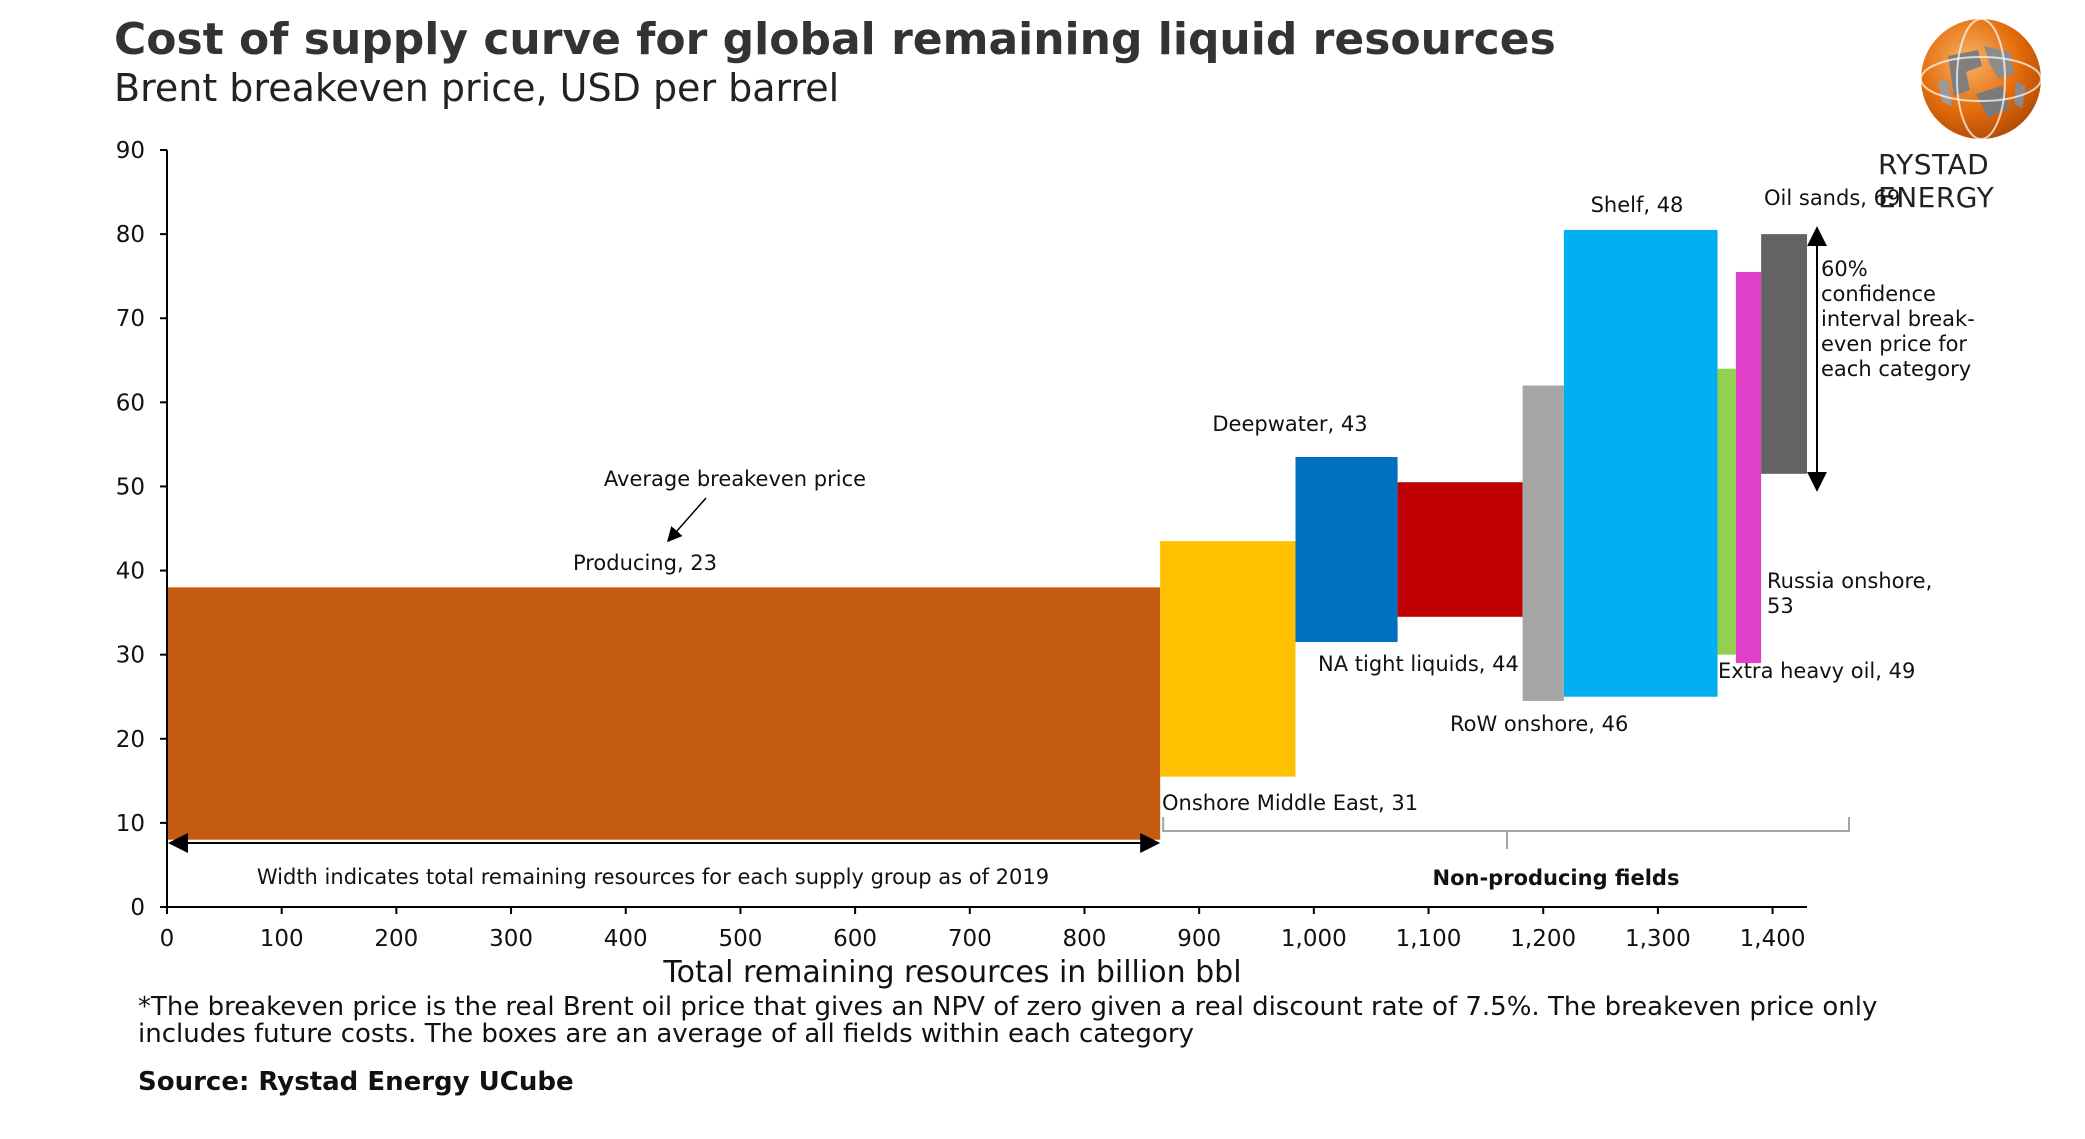 Image resolution: width=2085 pixels, height=1139 pixels. Describe the element at coordinates (1085, 939) in the screenshot. I see `x-tick-label: 800` at that location.